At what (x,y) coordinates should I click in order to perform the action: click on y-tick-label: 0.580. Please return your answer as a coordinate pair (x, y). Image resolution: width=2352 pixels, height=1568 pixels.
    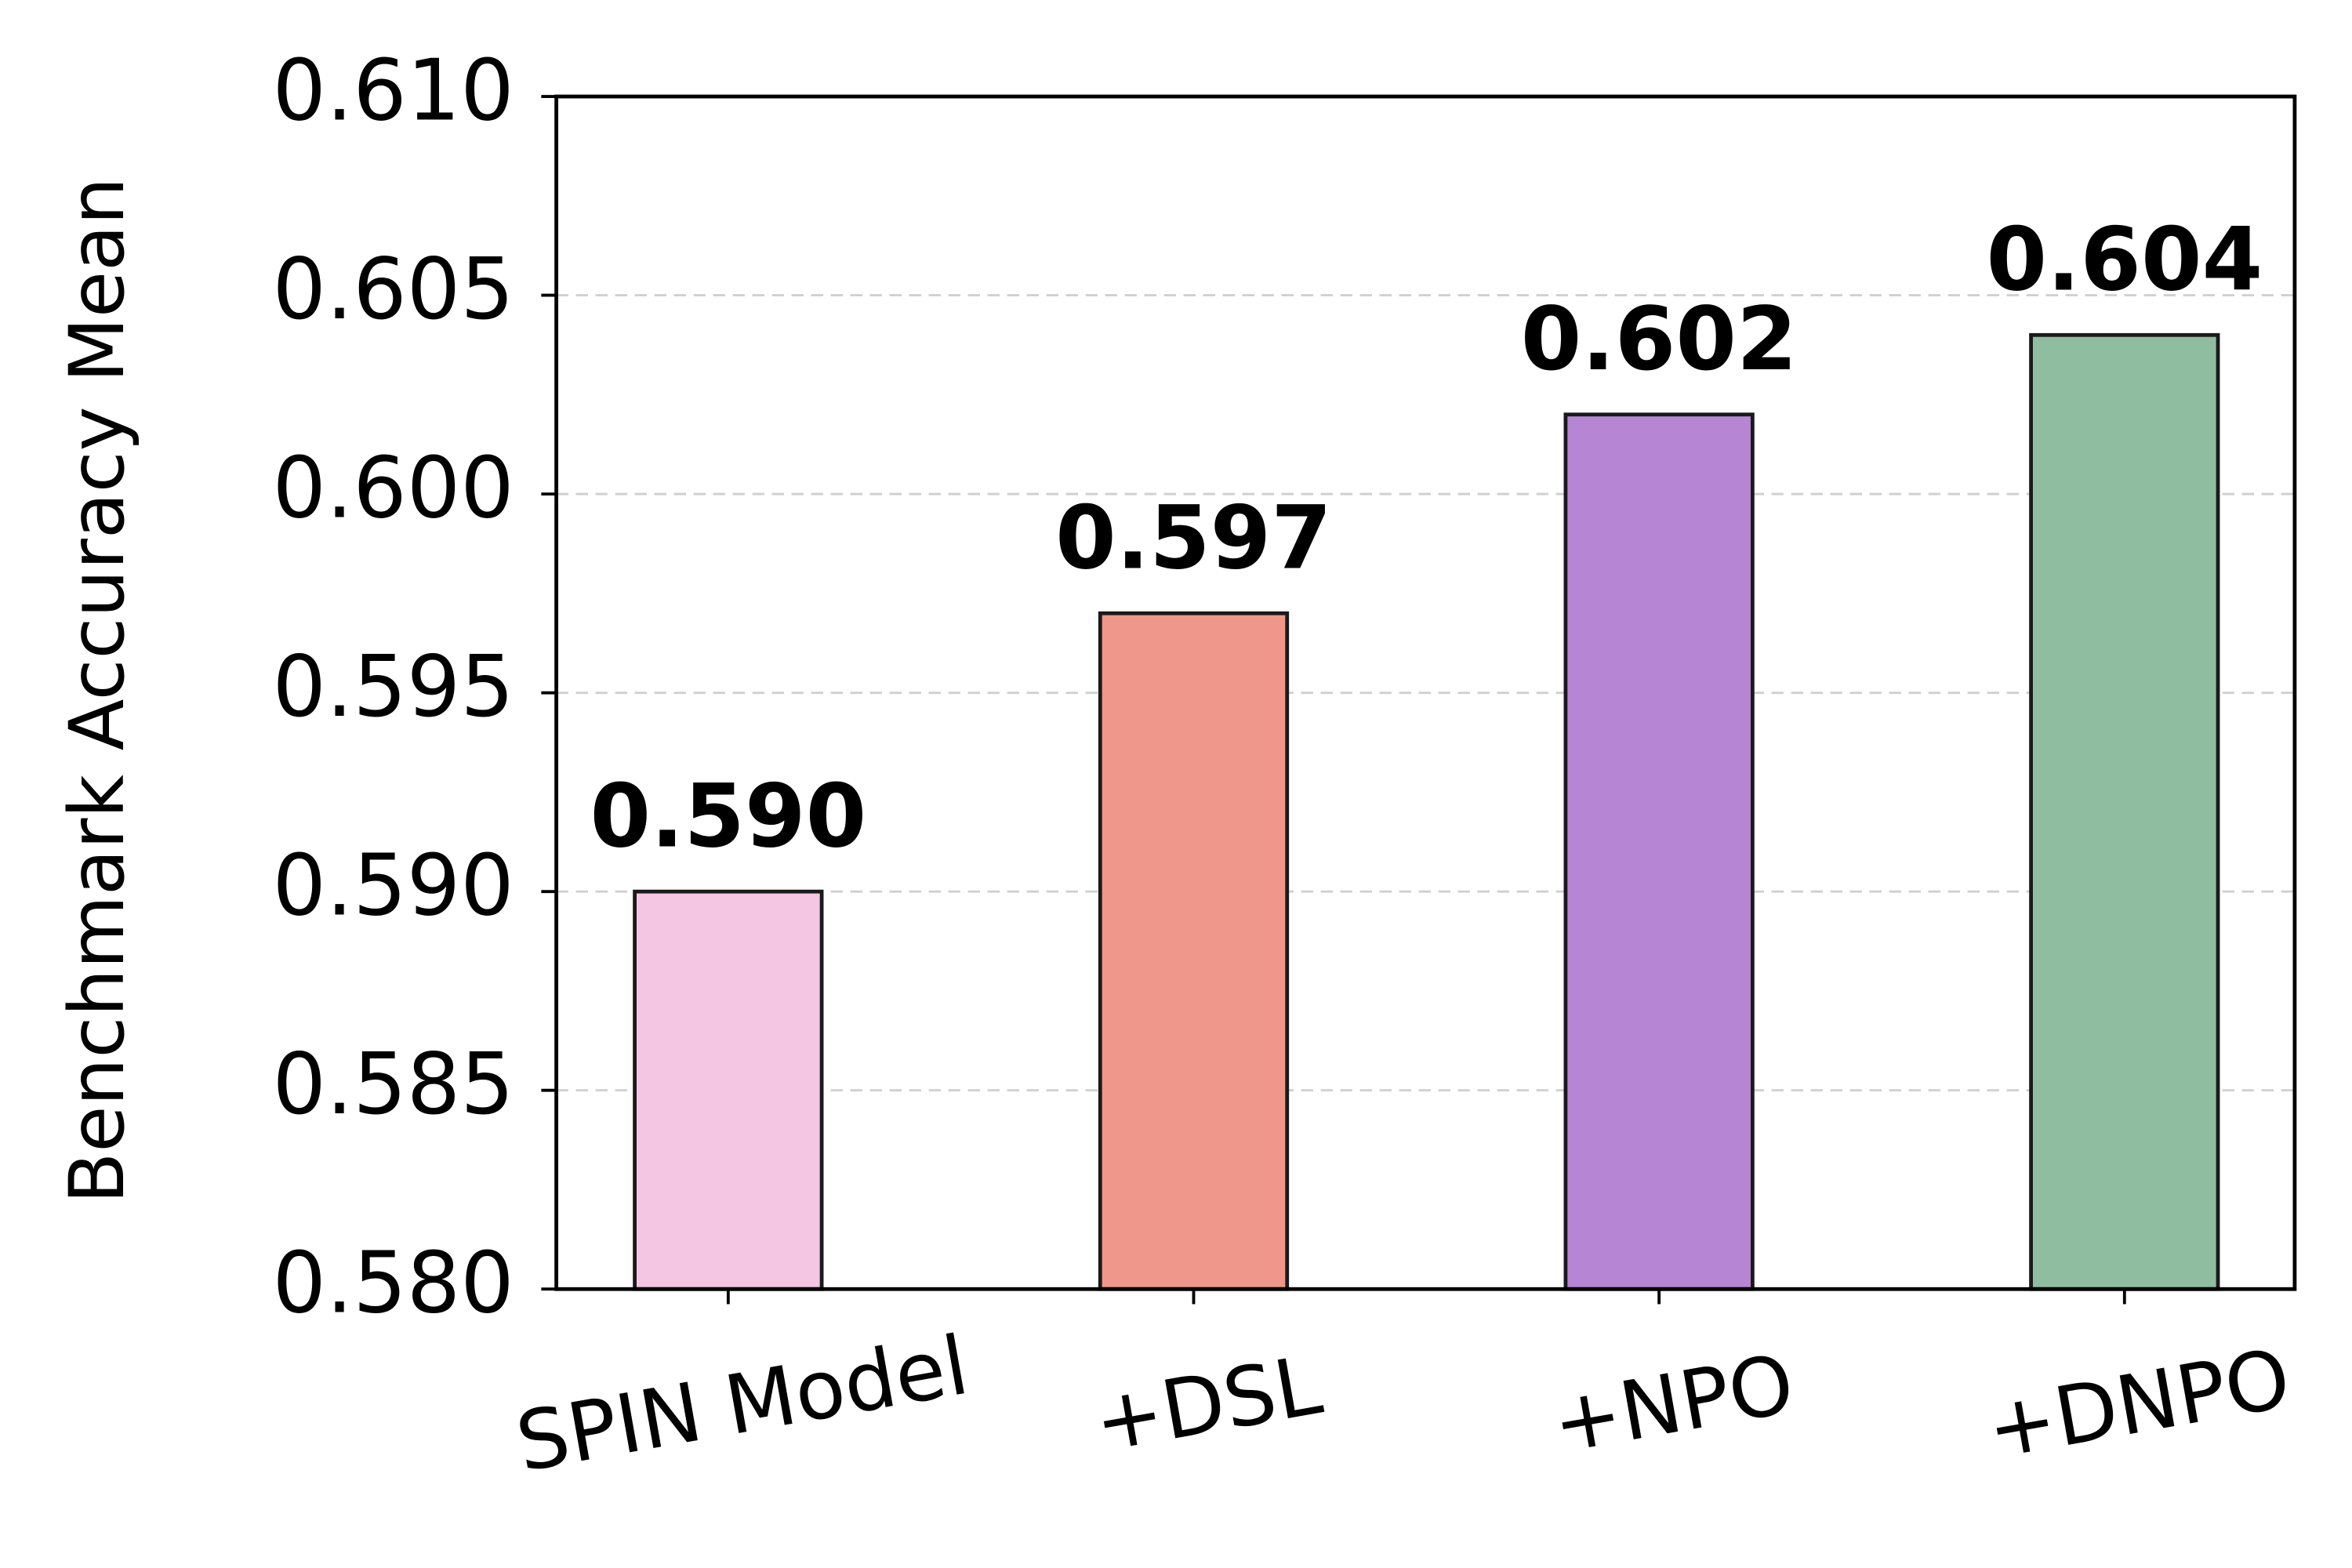
    Looking at the image, I should click on (393, 1284).